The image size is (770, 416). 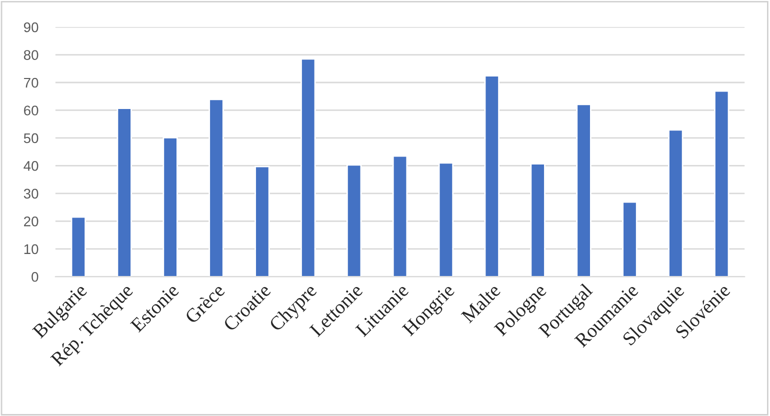 What do you see at coordinates (31, 27) in the screenshot?
I see `y-tick-label: 90` at bounding box center [31, 27].